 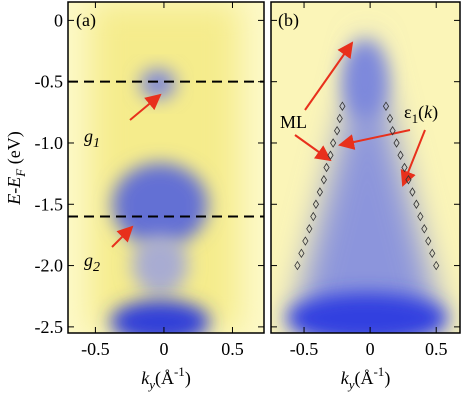 I want to click on annotation: g2, so click(x=92, y=262).